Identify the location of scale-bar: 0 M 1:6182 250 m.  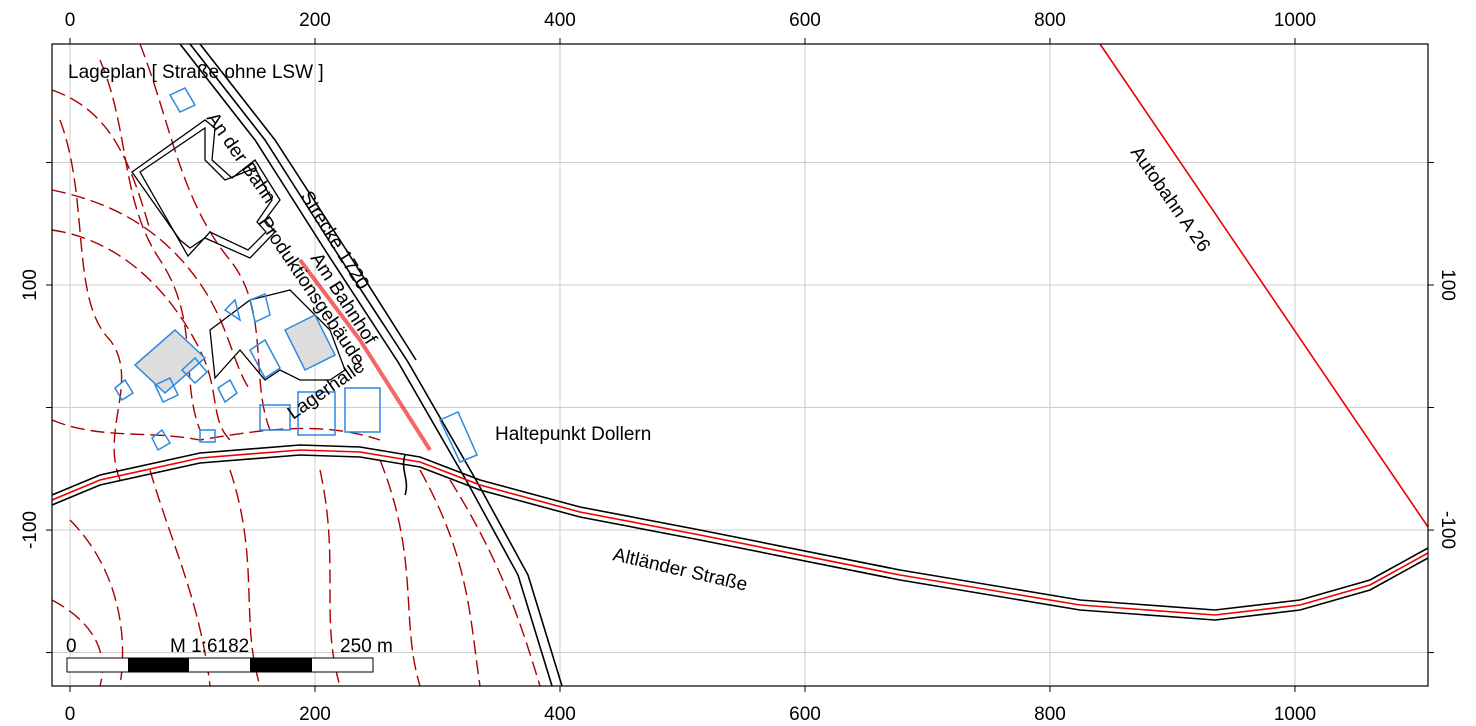
(229, 654).